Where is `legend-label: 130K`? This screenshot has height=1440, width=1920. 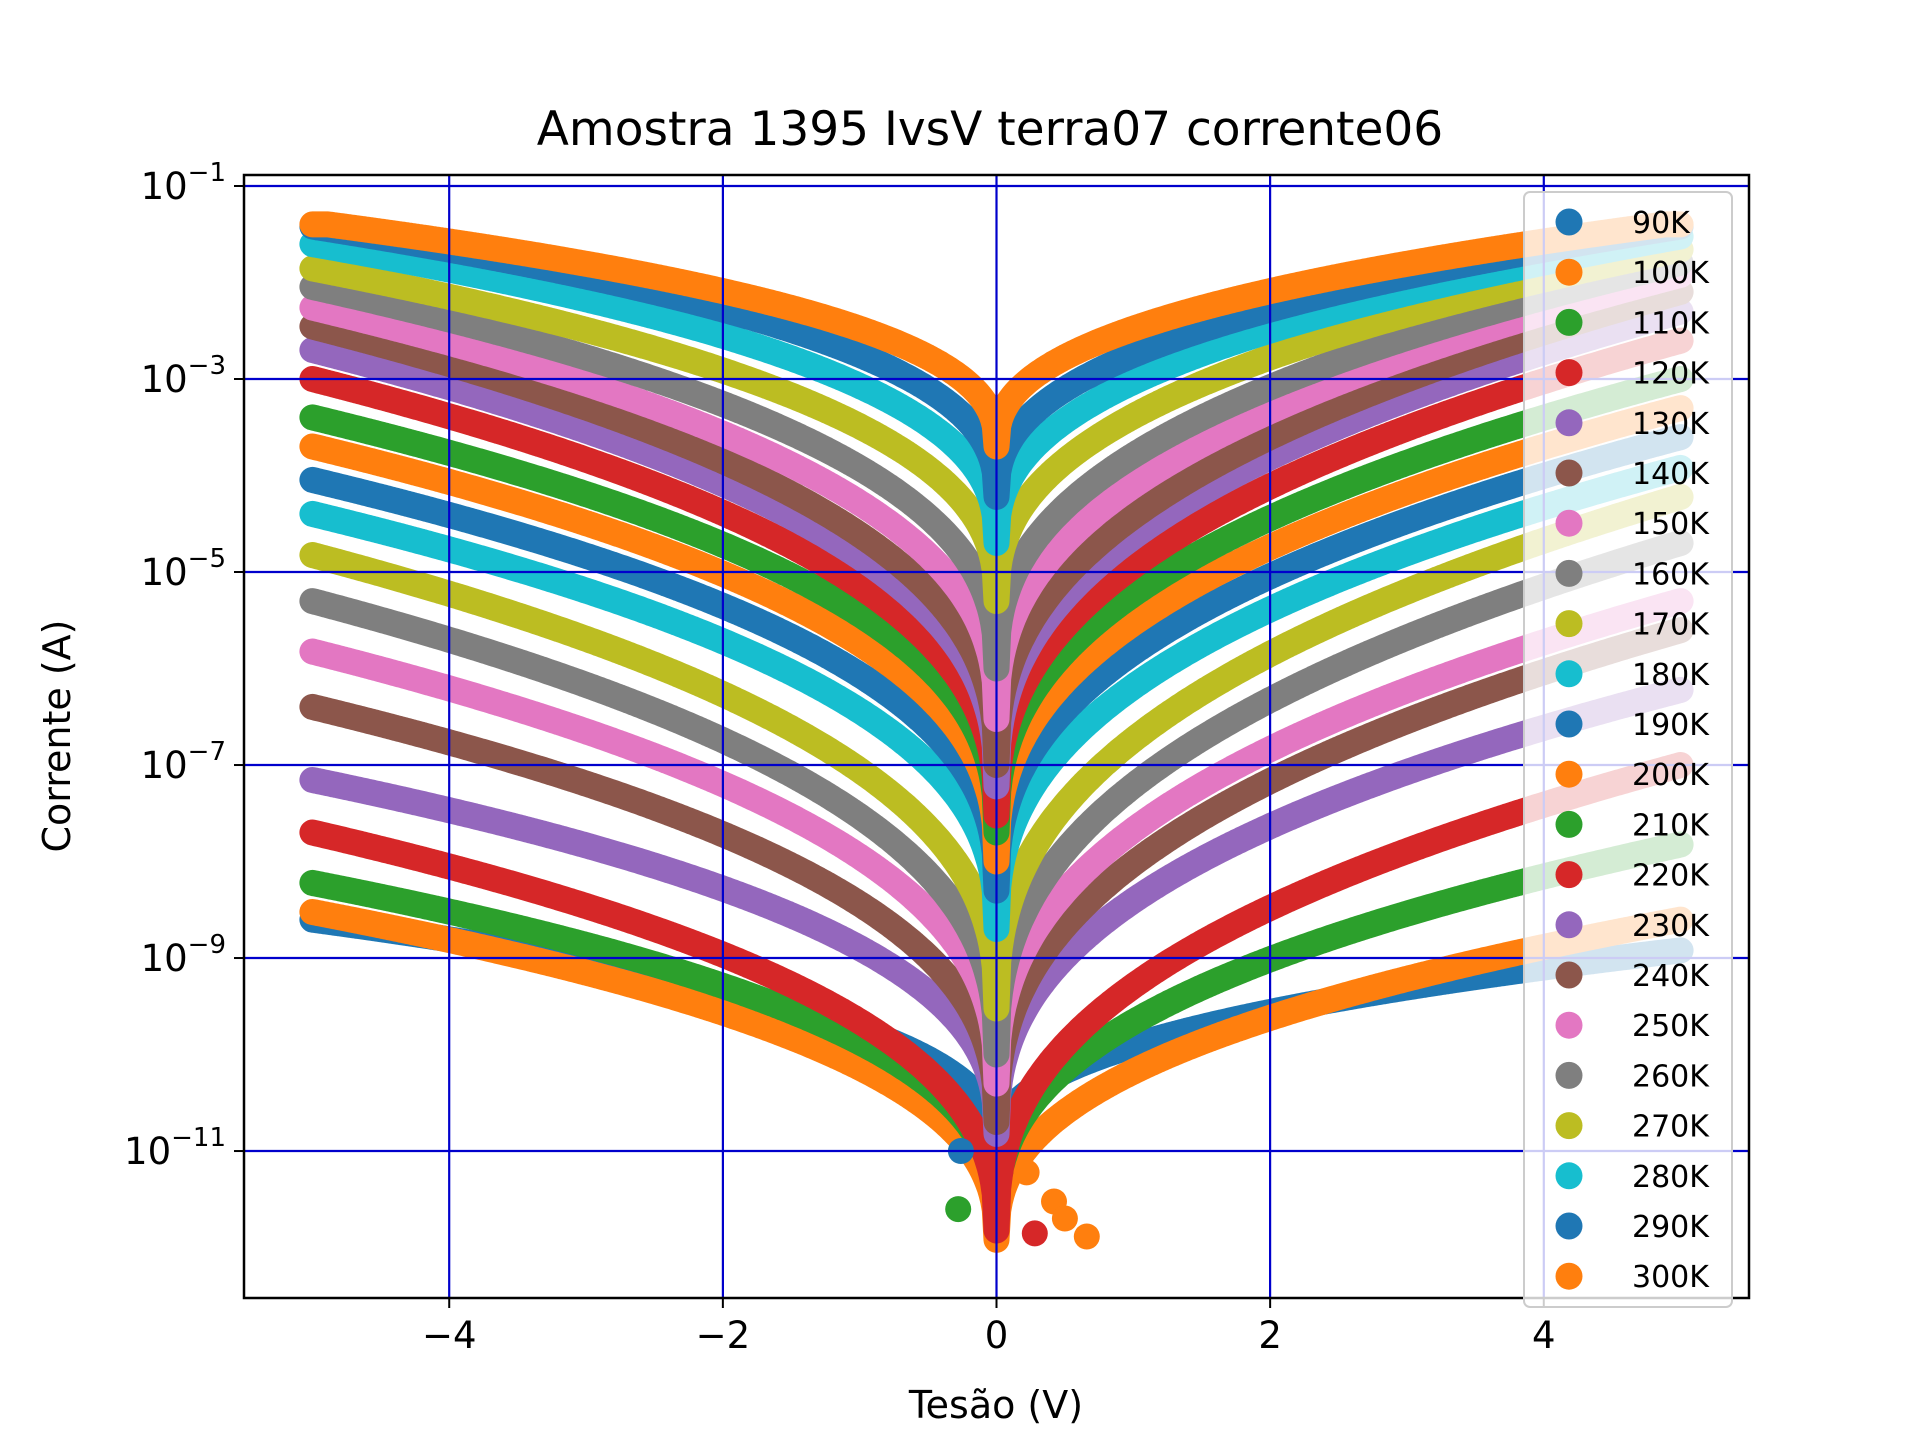
legend-label: 130K is located at coordinates (1671, 424).